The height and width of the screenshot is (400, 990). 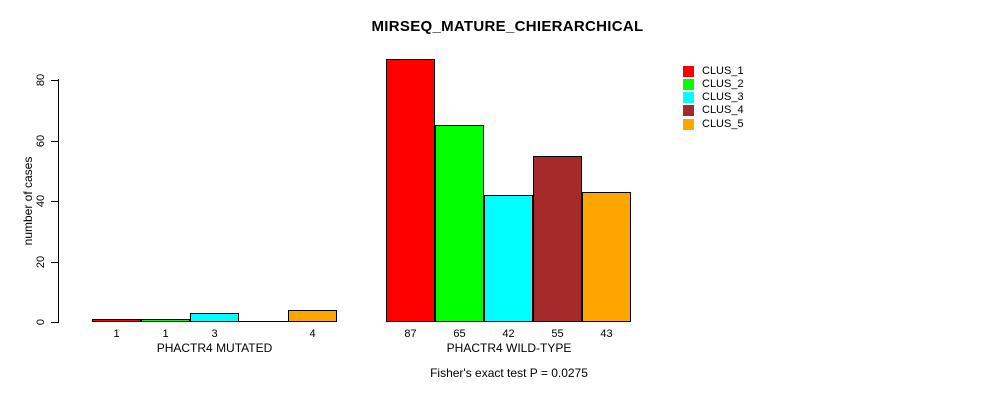 I want to click on bar-value-label: 55, so click(x=557, y=334).